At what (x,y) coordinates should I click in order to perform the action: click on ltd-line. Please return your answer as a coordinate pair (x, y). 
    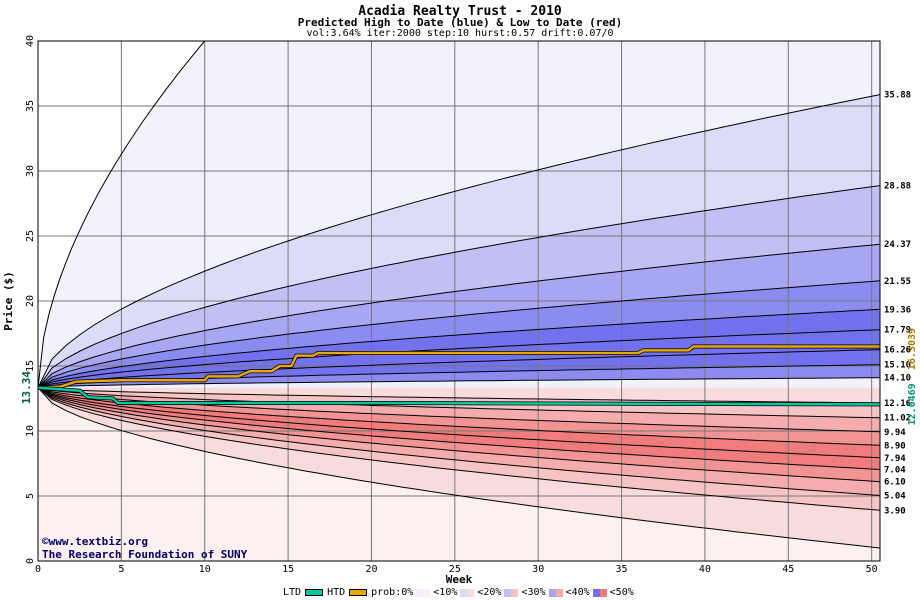
    Looking at the image, I should click on (459, 396).